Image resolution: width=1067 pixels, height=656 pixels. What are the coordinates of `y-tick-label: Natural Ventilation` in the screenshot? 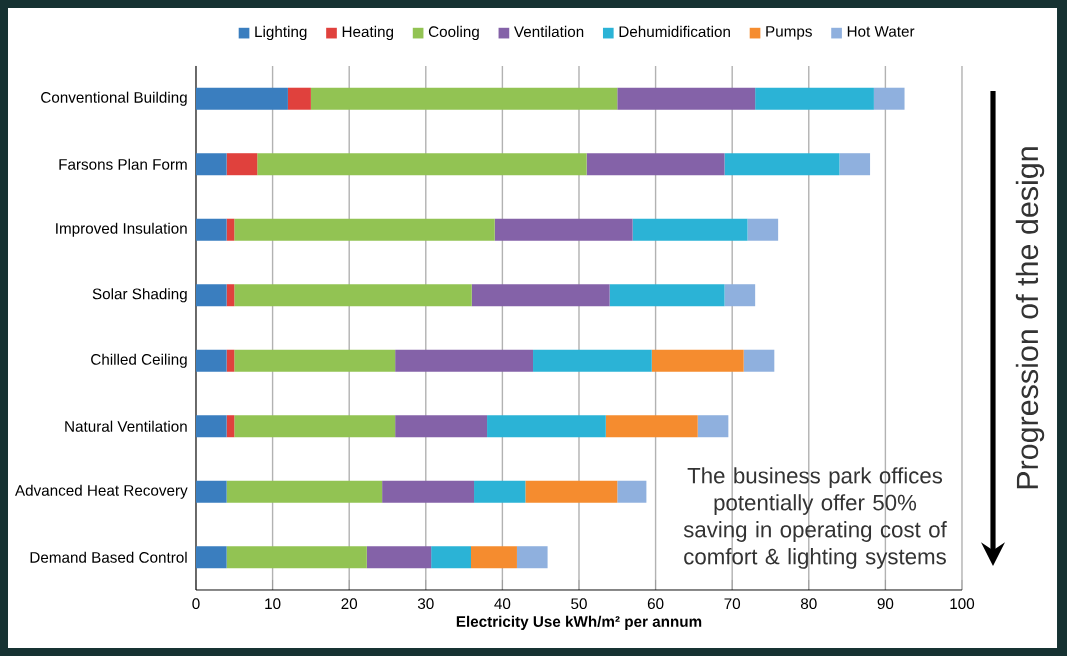 It's located at (126, 426).